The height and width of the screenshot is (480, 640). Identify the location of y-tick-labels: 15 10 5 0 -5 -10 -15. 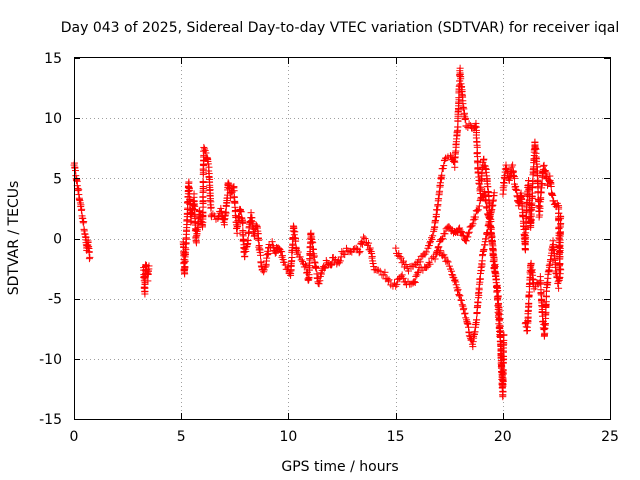
(50, 239).